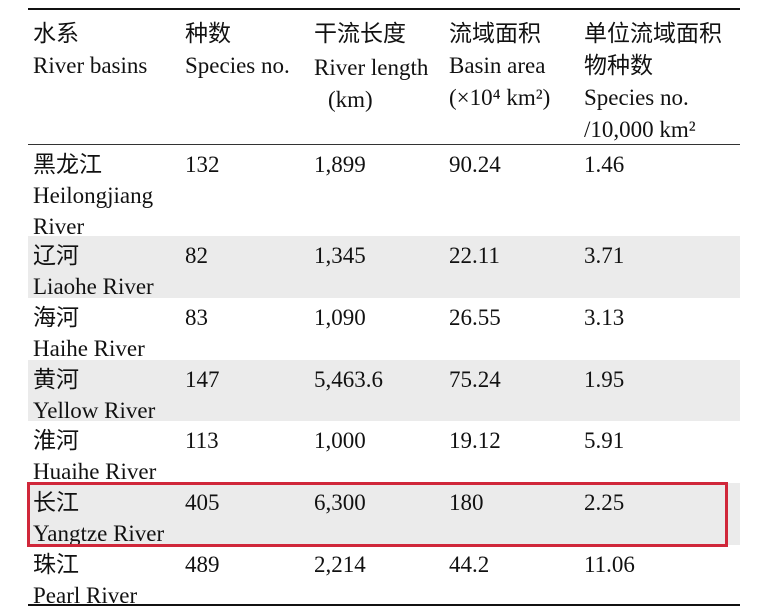 The height and width of the screenshot is (613, 775). Describe the element at coordinates (202, 564) in the screenshot. I see `species-cell: 489` at that location.